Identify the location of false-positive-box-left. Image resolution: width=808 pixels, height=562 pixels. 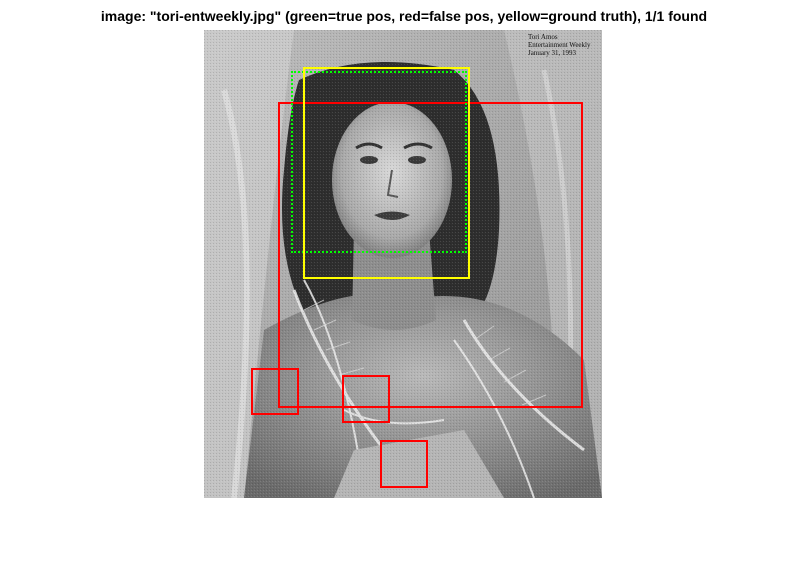
(275, 391).